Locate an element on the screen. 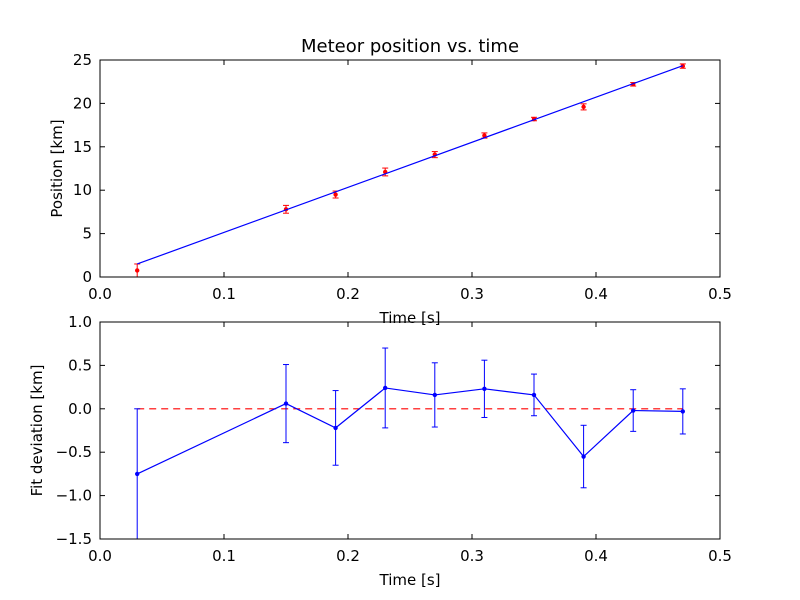  y-tick-label: −0.5 is located at coordinates (74, 452).